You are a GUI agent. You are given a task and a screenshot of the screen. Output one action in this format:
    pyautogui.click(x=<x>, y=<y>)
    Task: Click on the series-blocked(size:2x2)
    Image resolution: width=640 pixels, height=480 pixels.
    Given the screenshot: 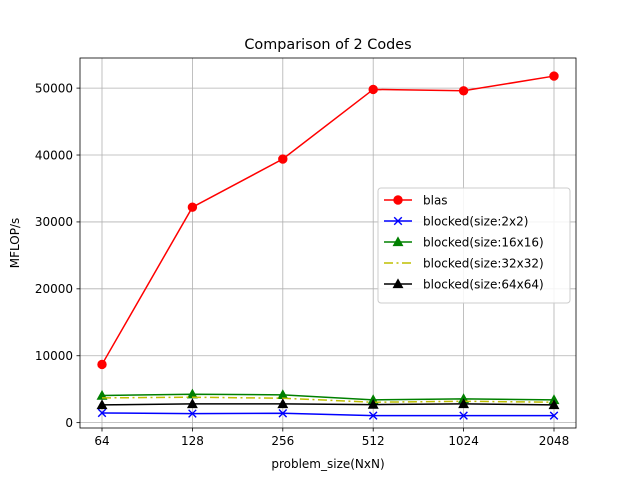 What is the action you would take?
    pyautogui.click(x=328, y=414)
    